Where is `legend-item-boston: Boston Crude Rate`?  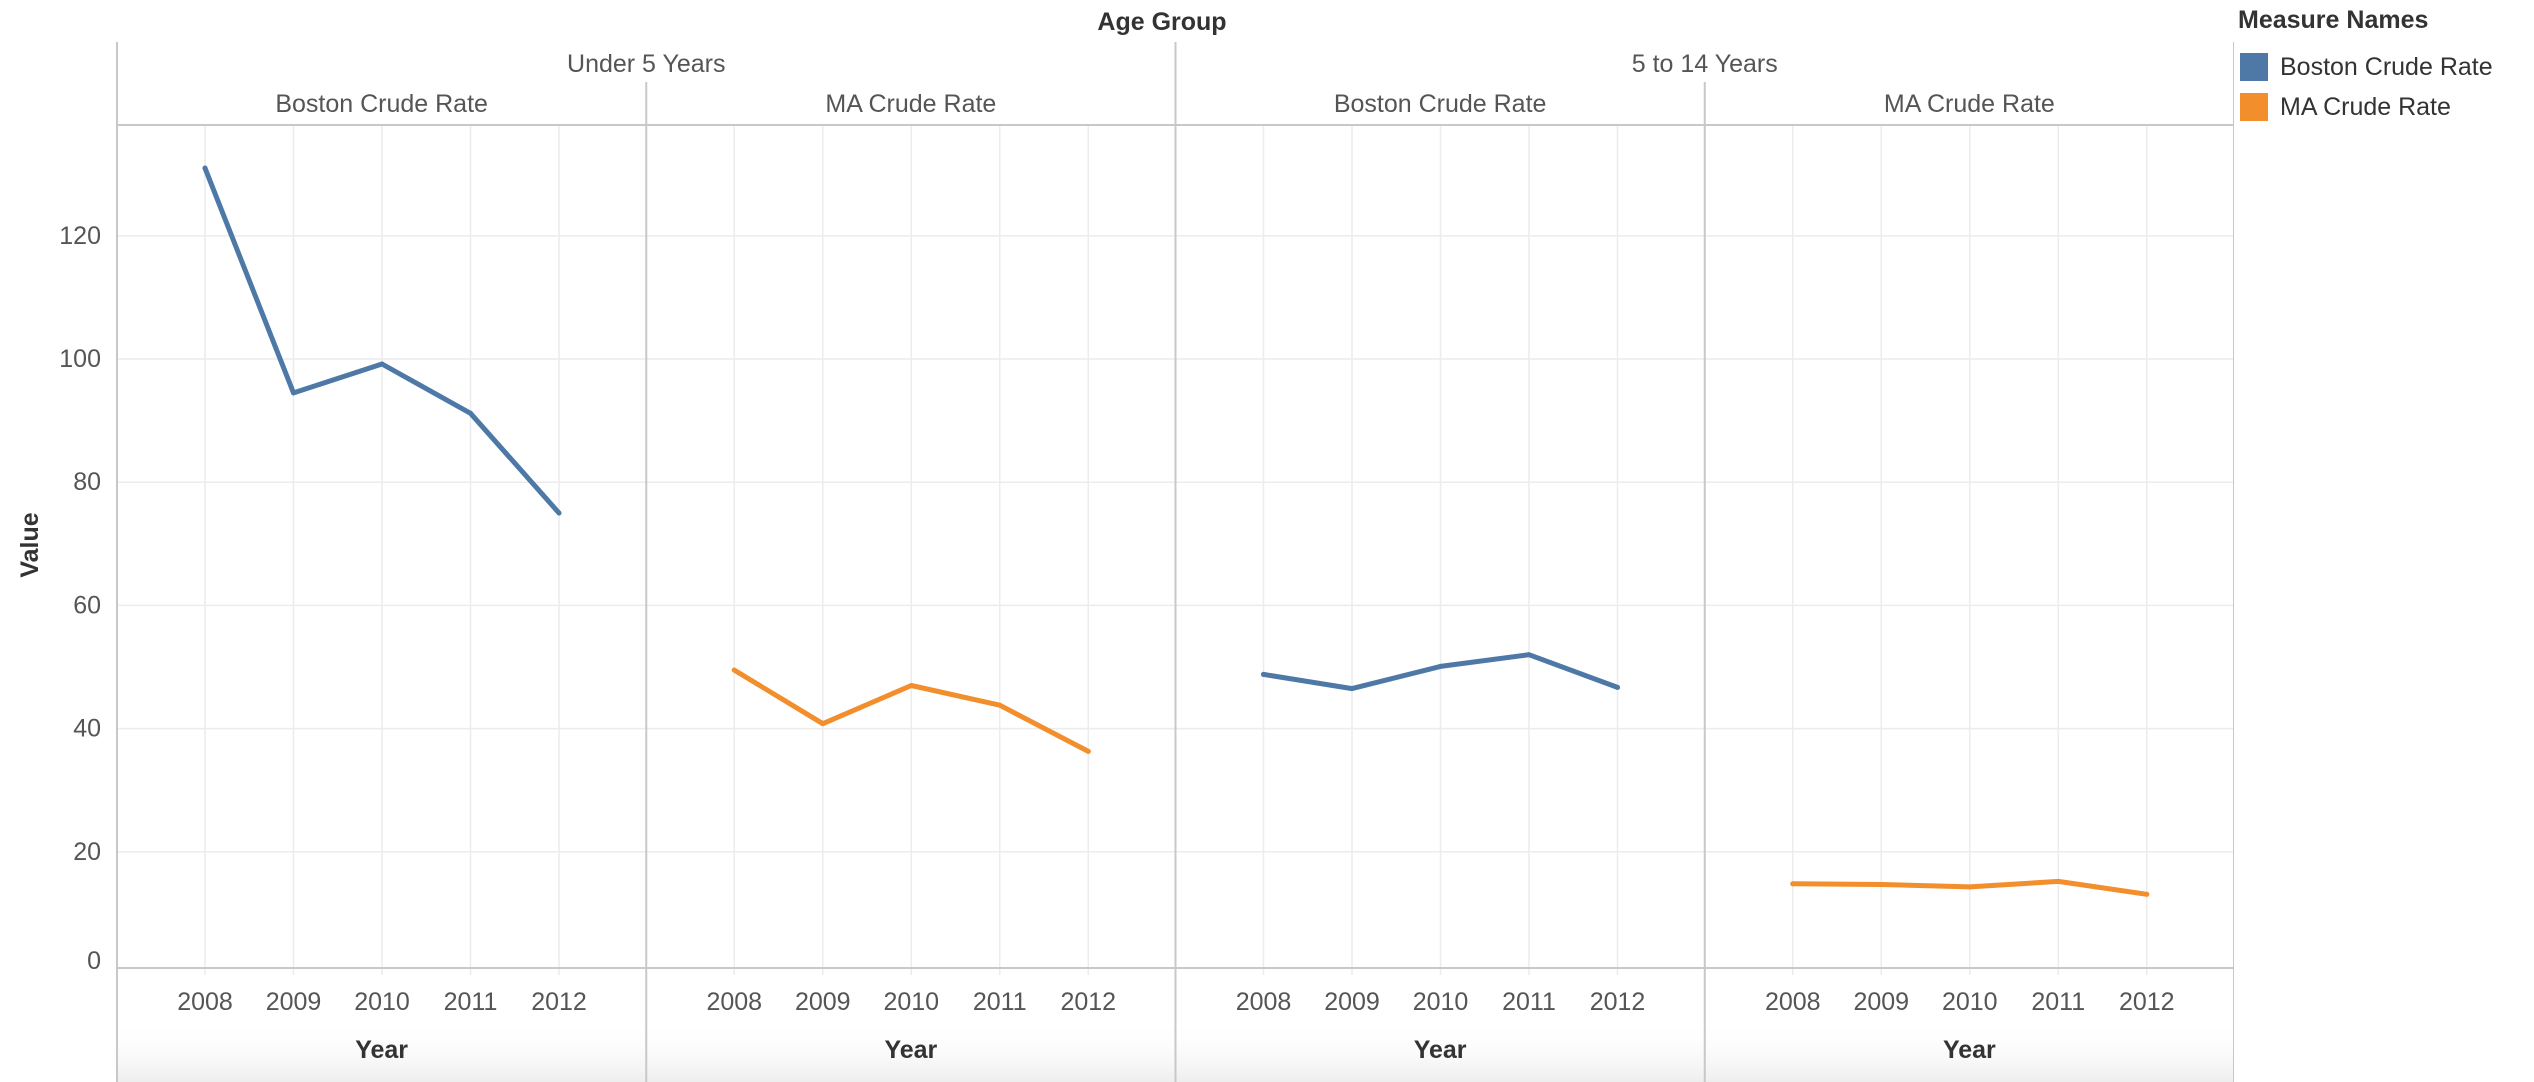 legend-item-boston: Boston Crude Rate is located at coordinates (2381, 67).